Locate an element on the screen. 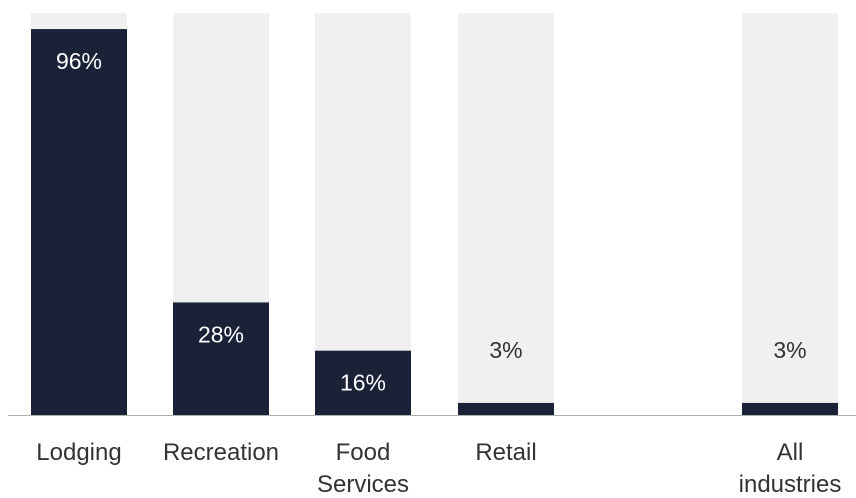 This screenshot has height=498, width=856. category-tick-label-line: Lodging is located at coordinates (78, 452).